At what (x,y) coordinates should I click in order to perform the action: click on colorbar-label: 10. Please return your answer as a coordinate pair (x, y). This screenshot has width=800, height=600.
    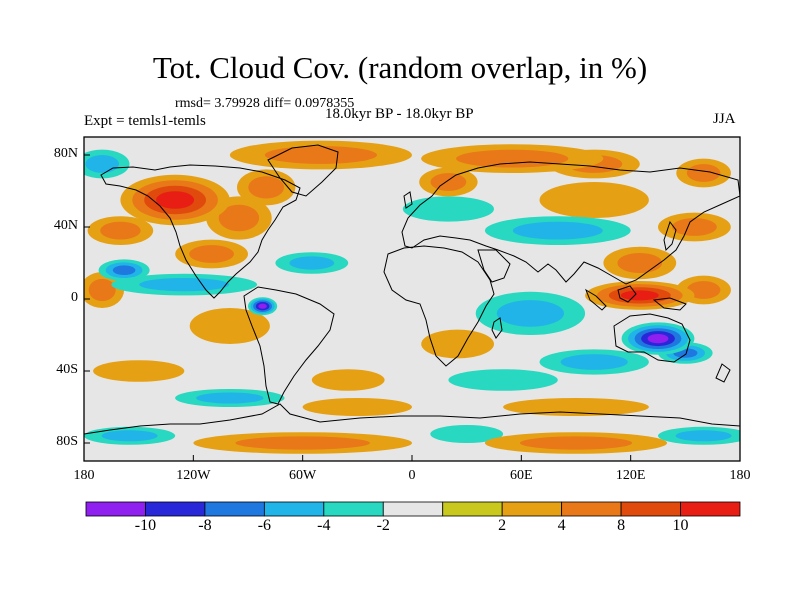
    Looking at the image, I should click on (680, 525).